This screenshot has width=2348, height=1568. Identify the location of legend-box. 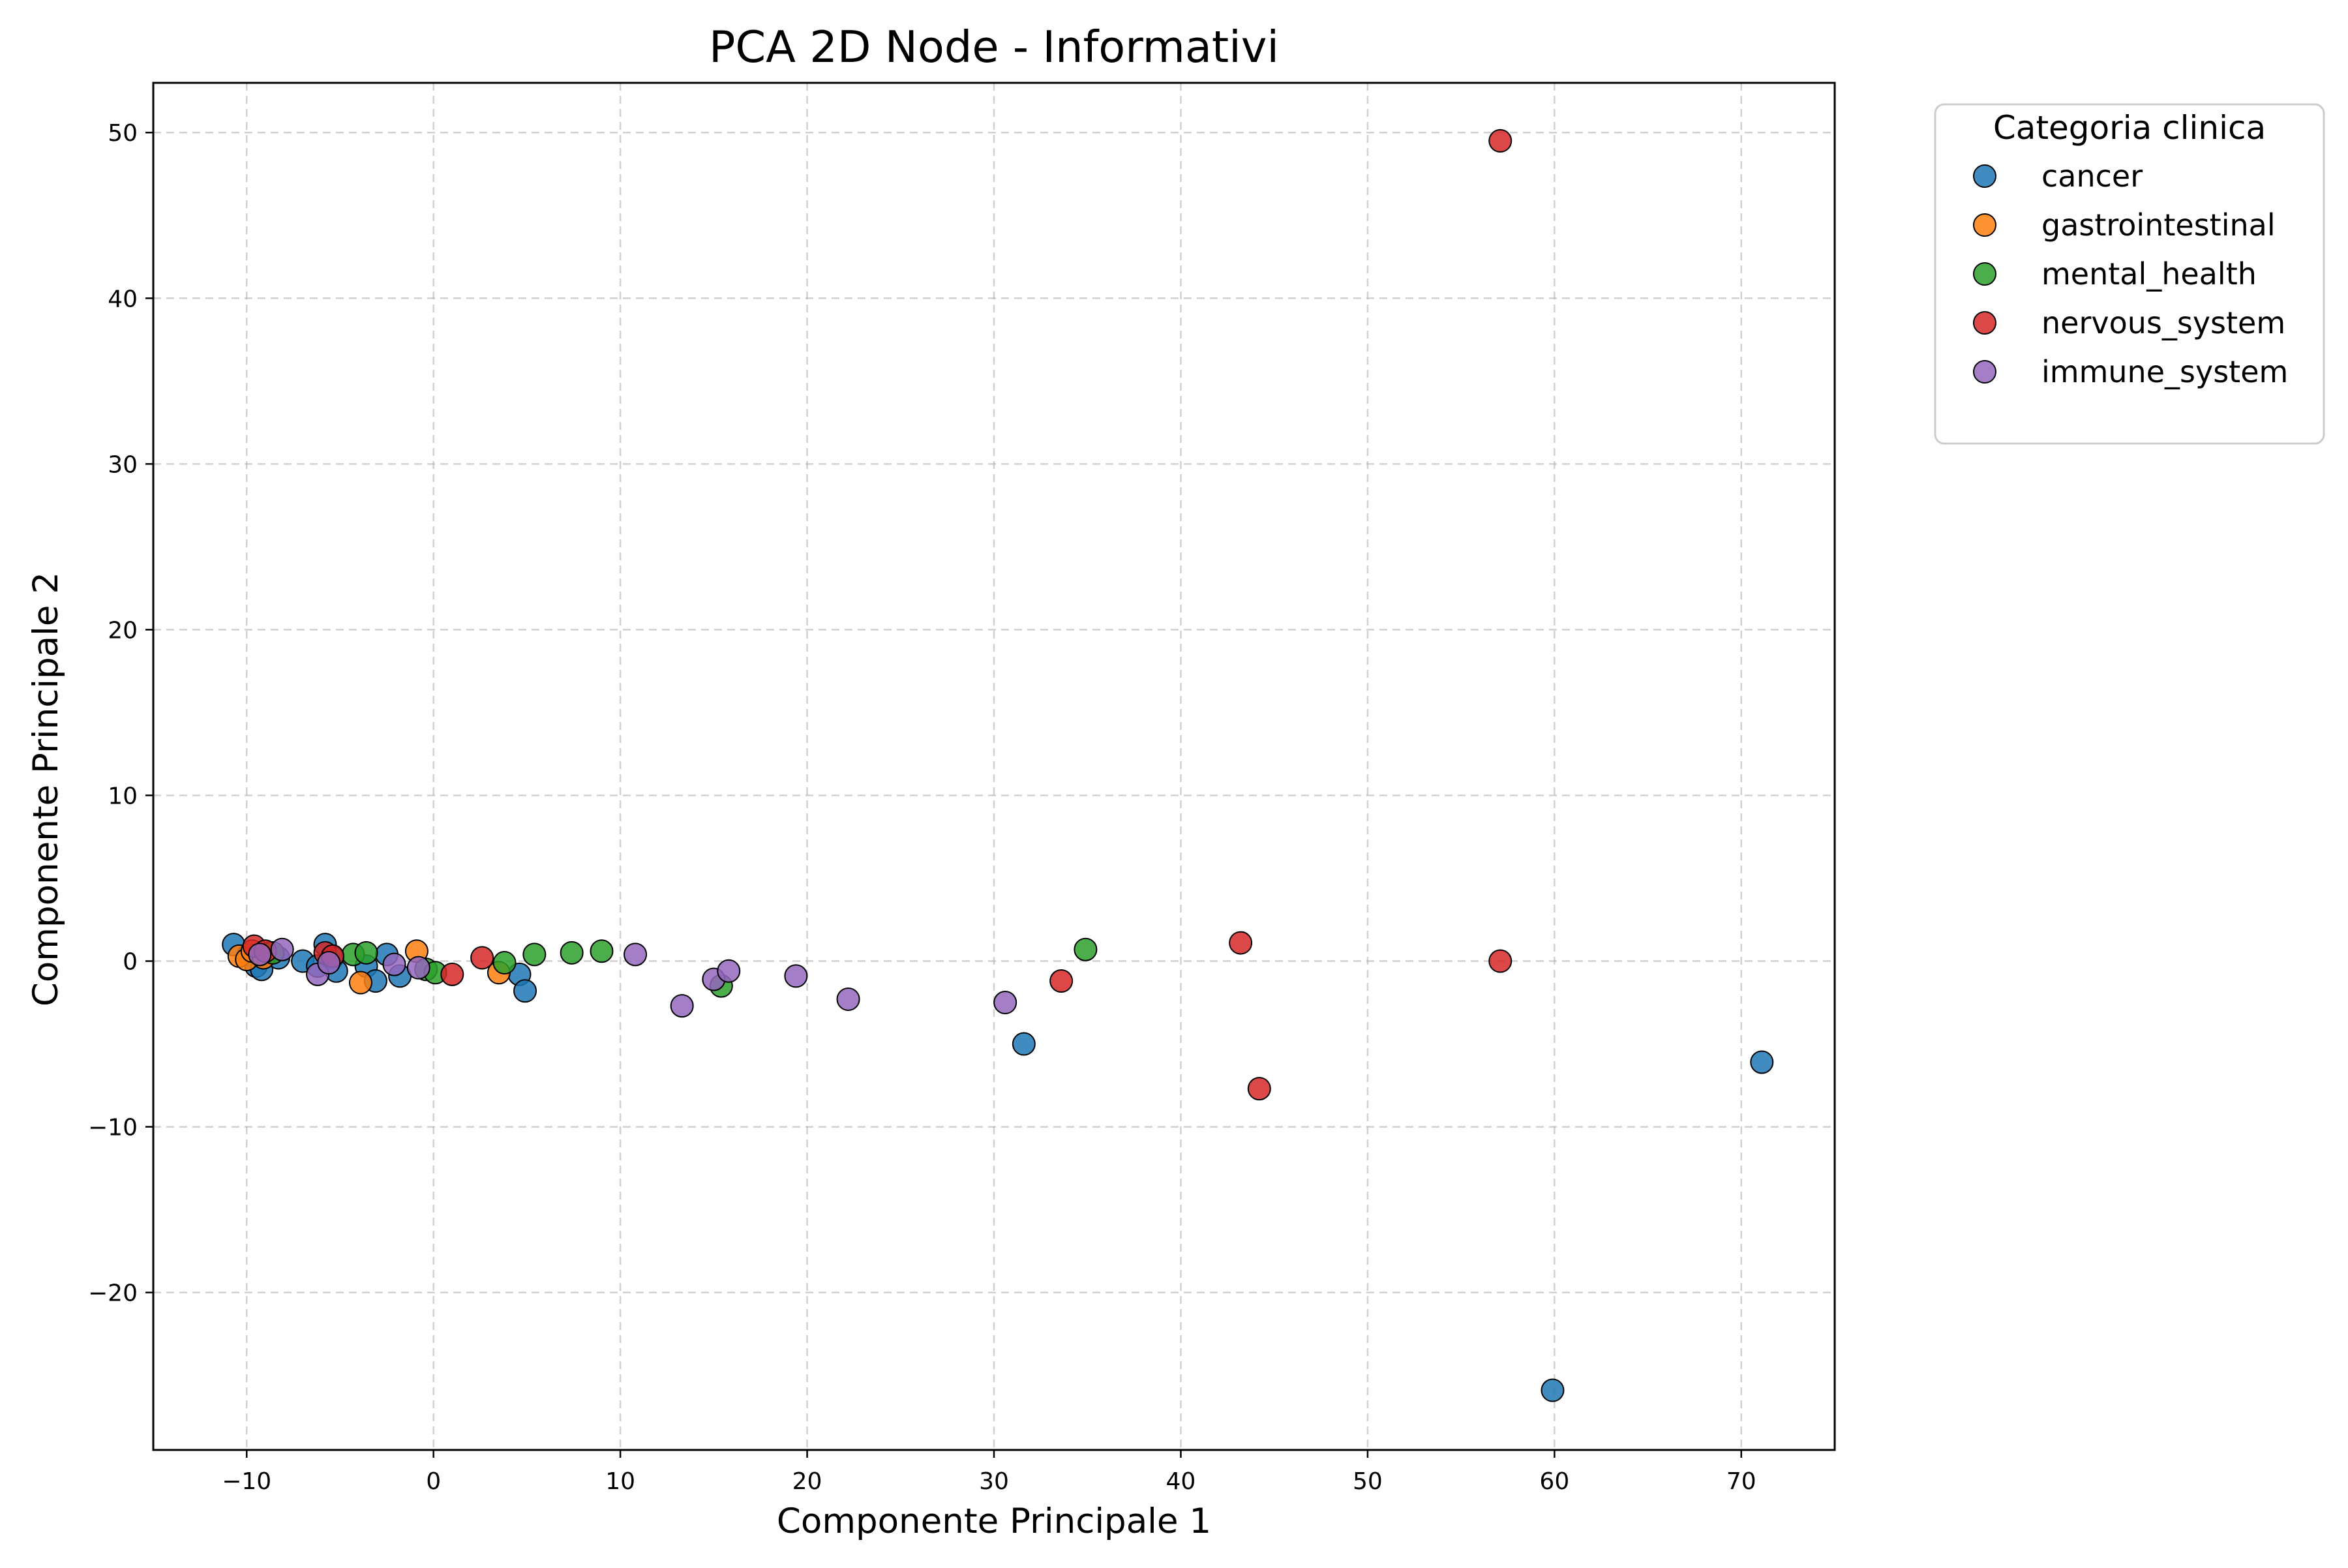
(2129, 274).